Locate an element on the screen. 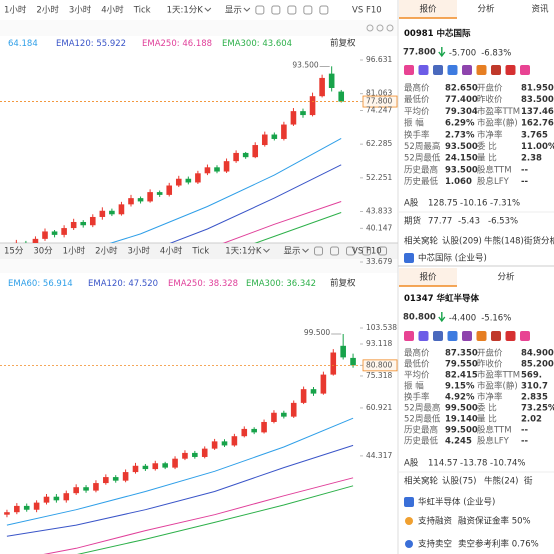  y-tick-label: 74.247 is located at coordinates (379, 109).